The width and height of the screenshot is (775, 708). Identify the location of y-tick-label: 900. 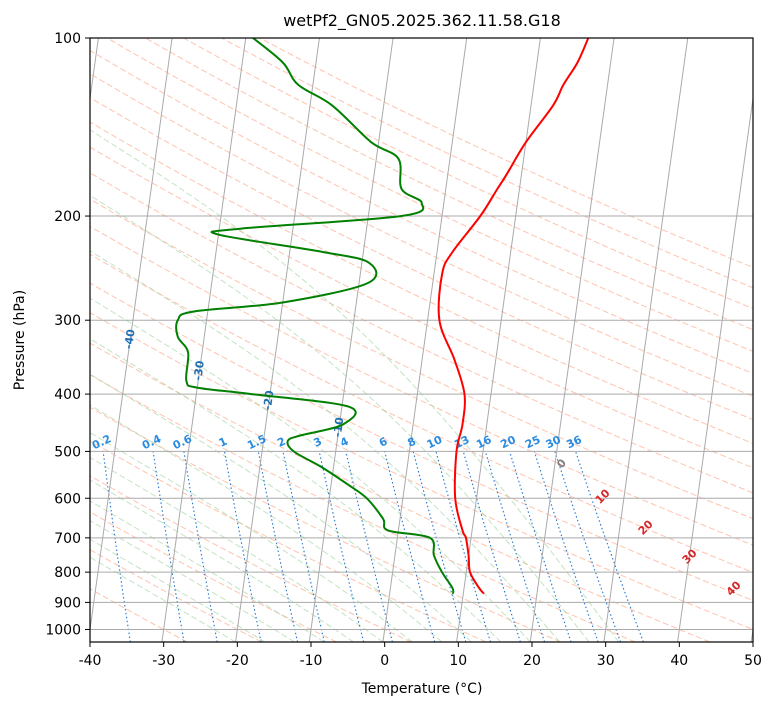
(67, 603).